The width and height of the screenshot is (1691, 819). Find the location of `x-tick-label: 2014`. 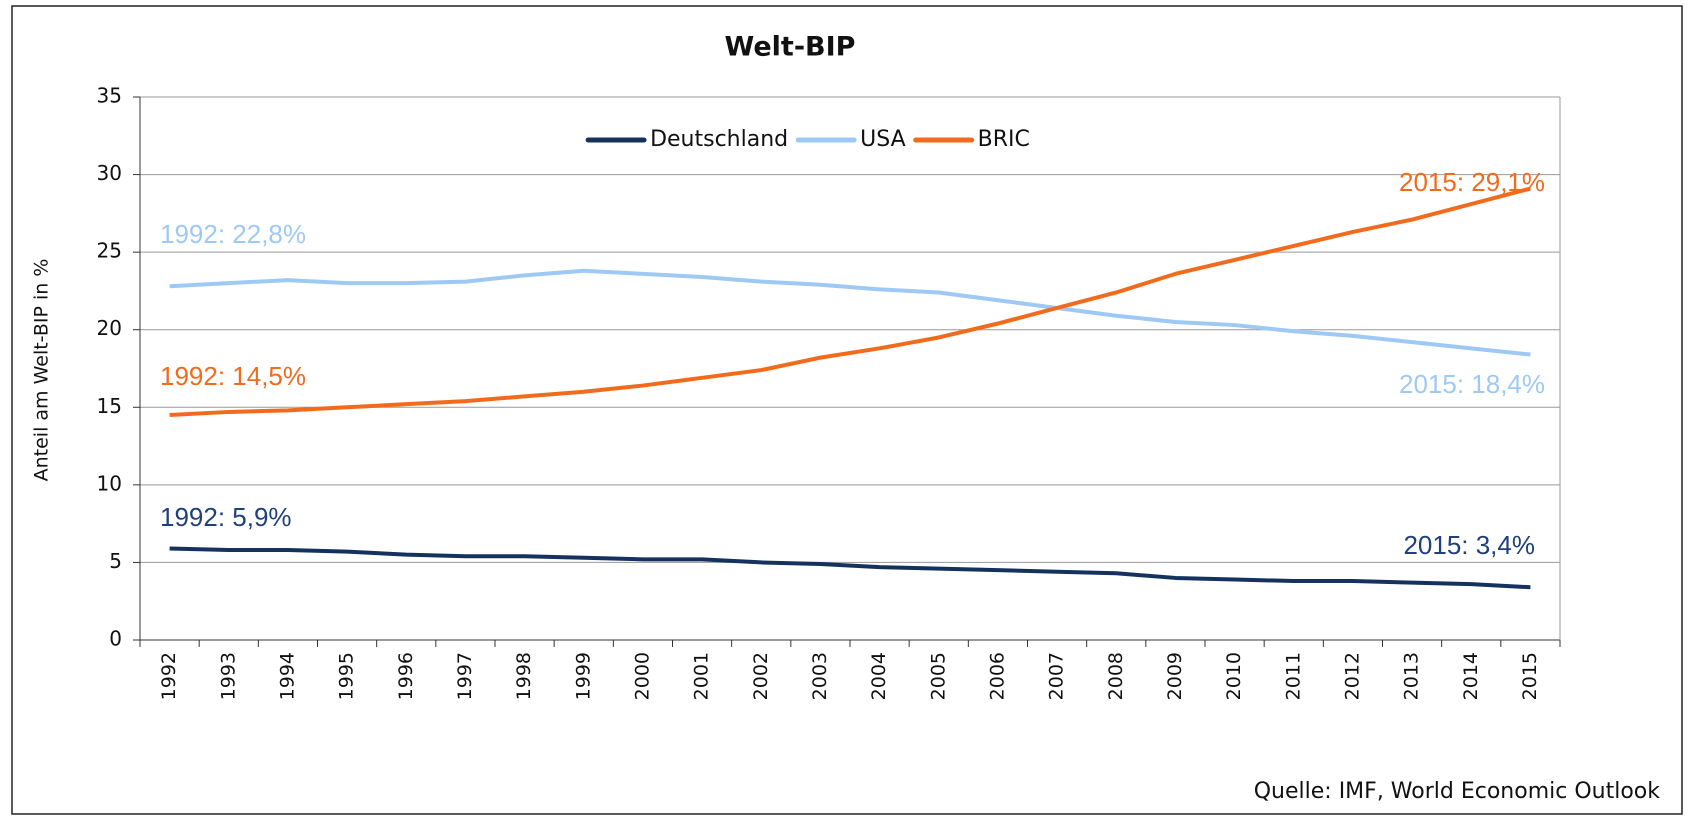

x-tick-label: 2014 is located at coordinates (1471, 676).